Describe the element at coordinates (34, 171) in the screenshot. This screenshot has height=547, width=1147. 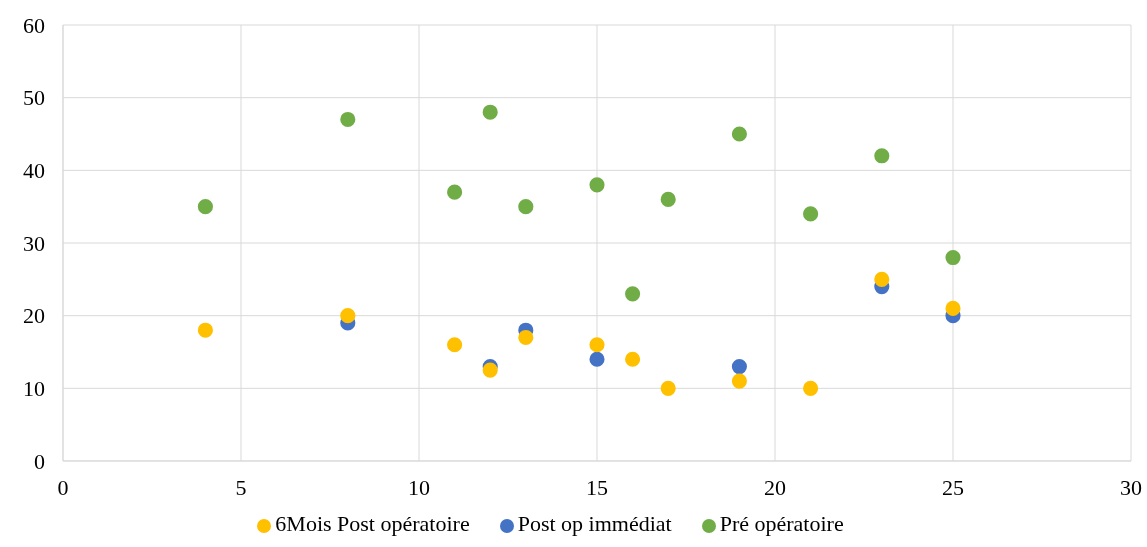
I see `y-tick-label: 40` at that location.